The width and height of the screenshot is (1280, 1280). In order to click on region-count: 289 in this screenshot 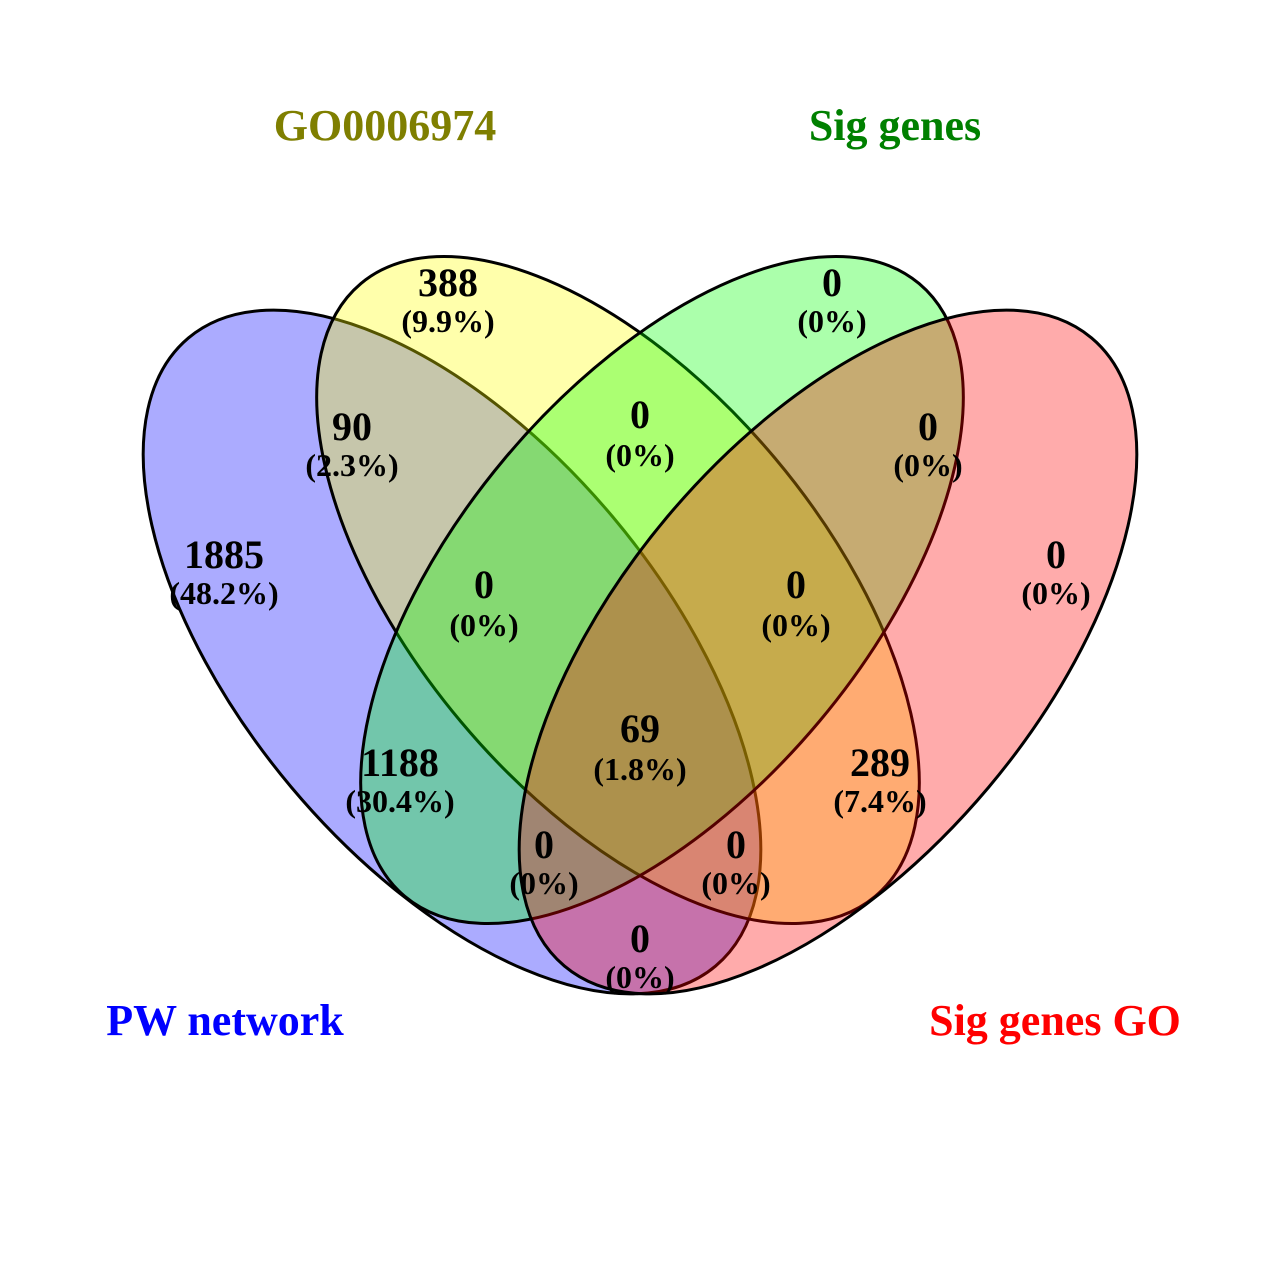, I will do `click(880, 762)`.